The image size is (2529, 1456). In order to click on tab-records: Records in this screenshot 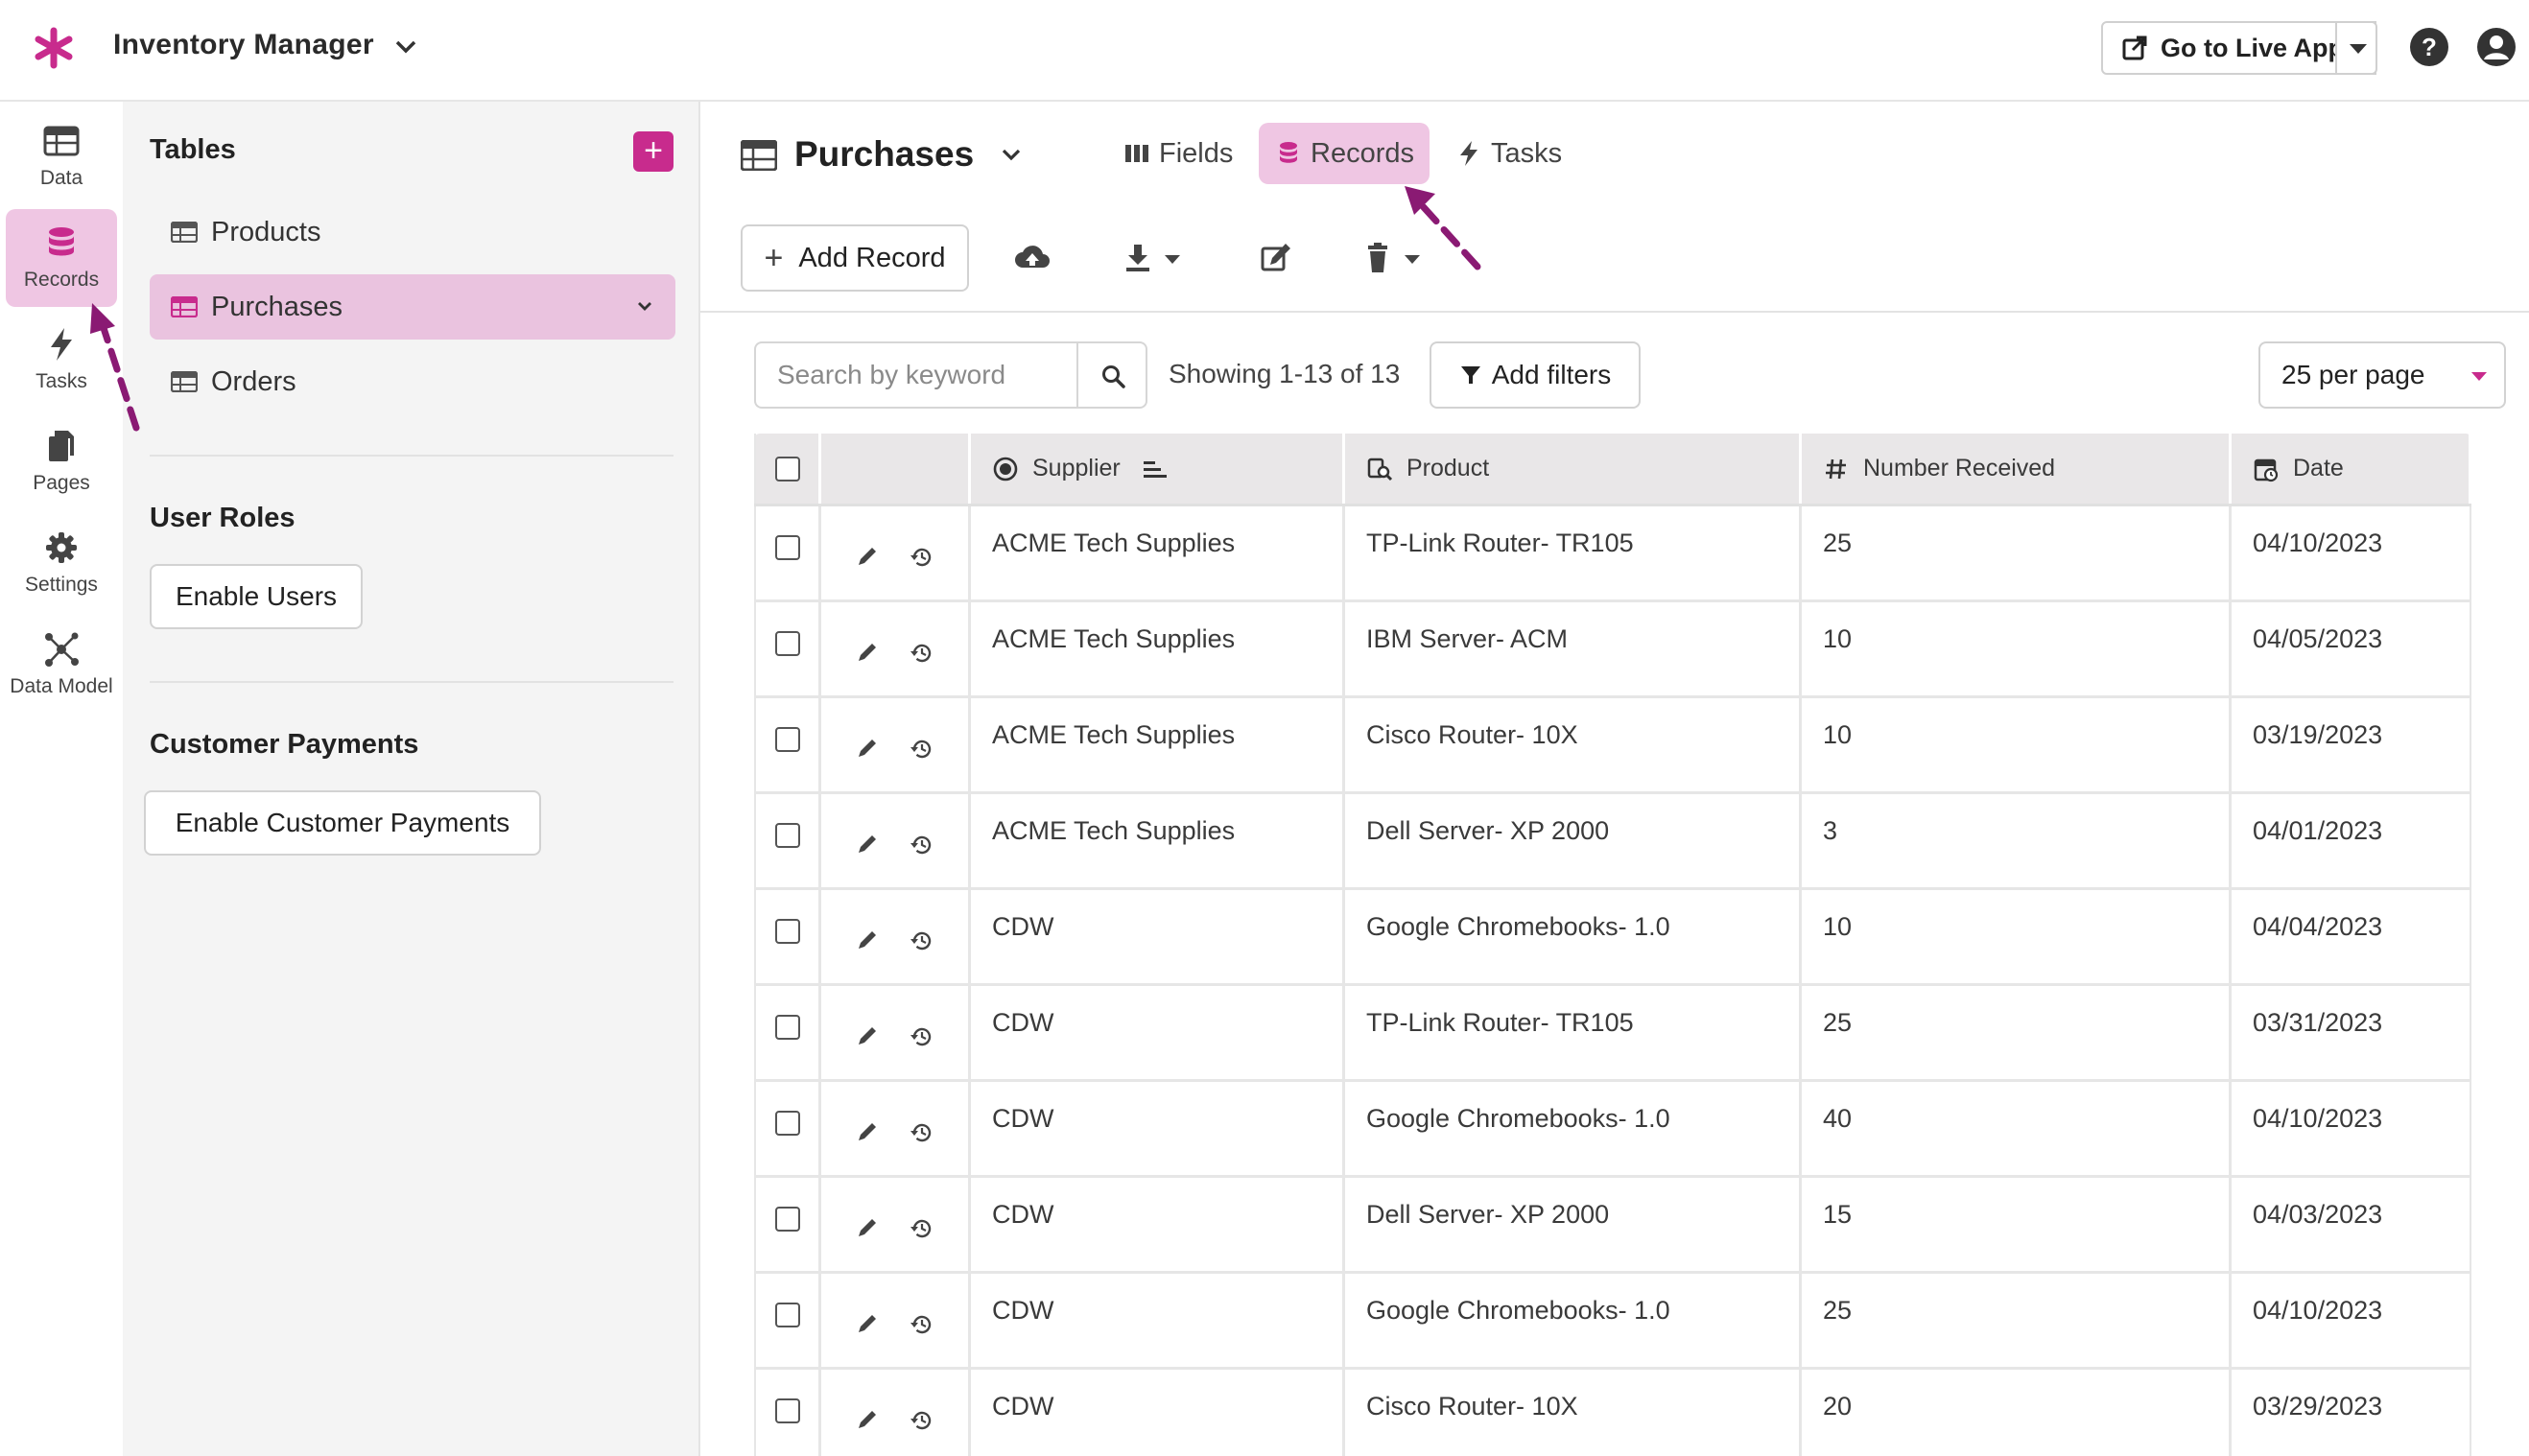, I will do `click(1344, 154)`.